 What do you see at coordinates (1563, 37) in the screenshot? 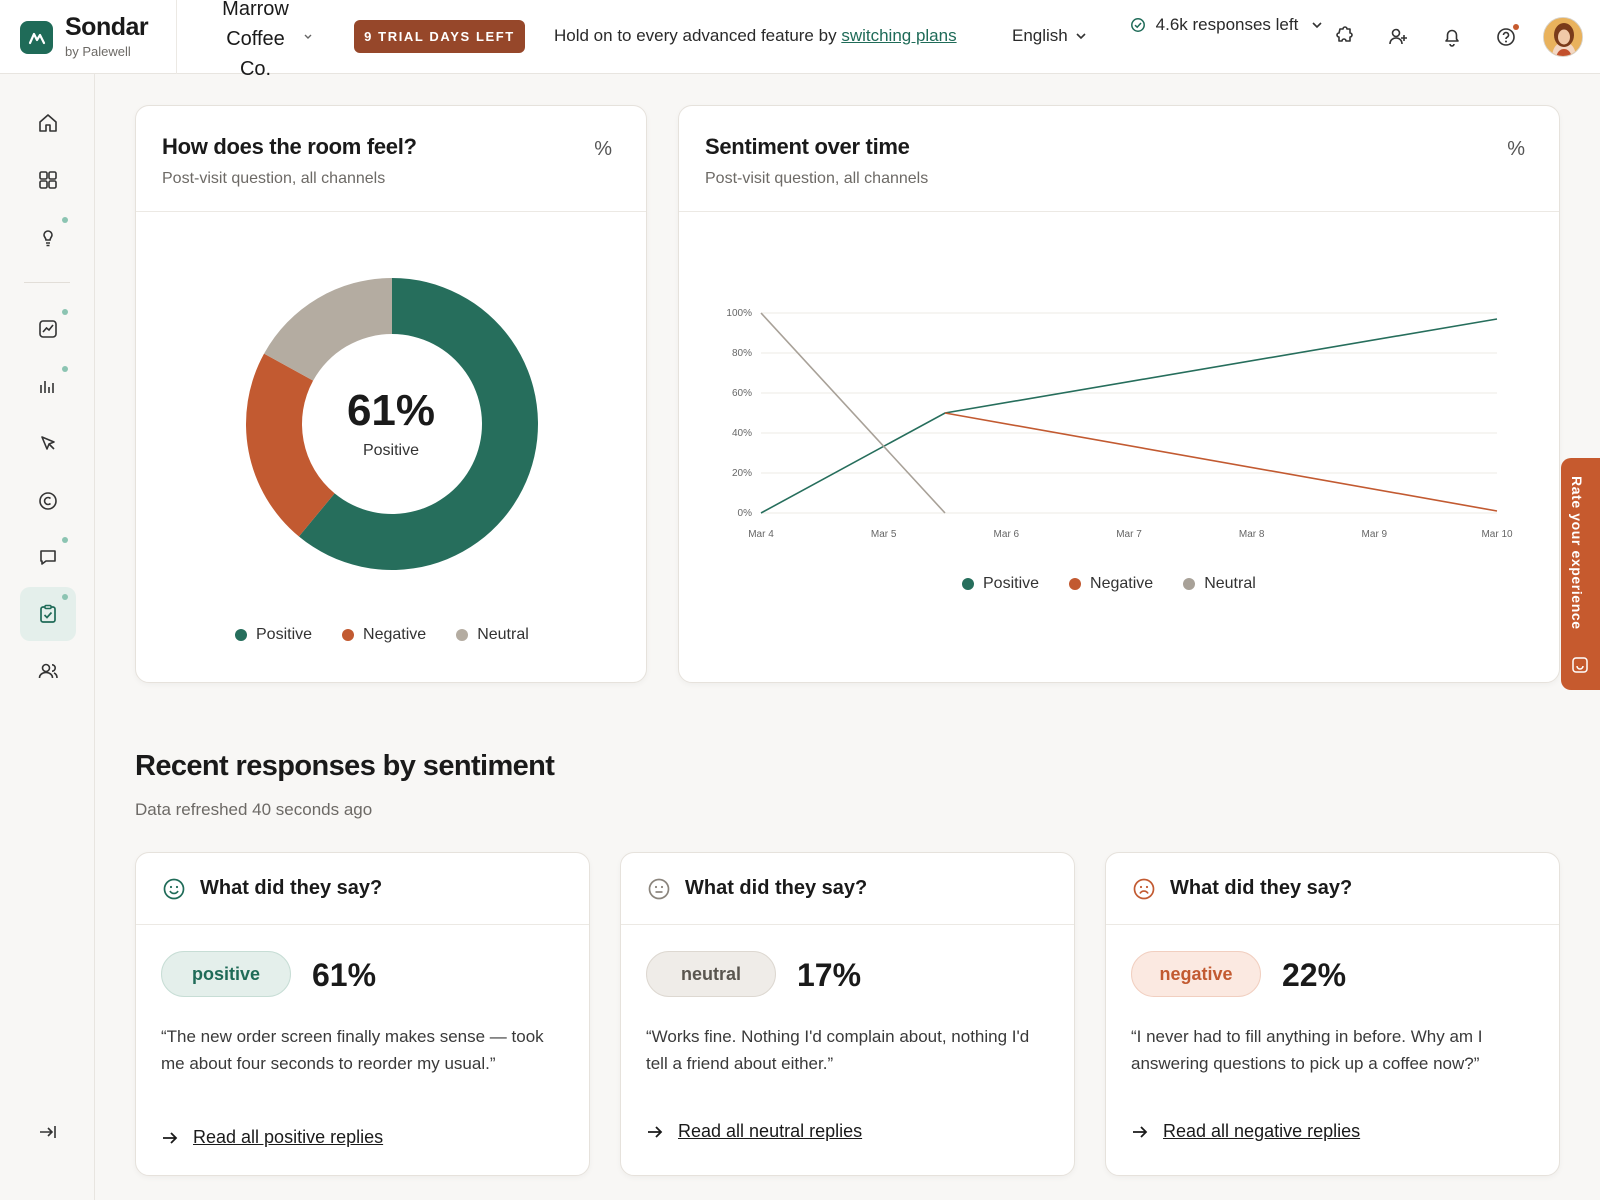
I see `avatar` at bounding box center [1563, 37].